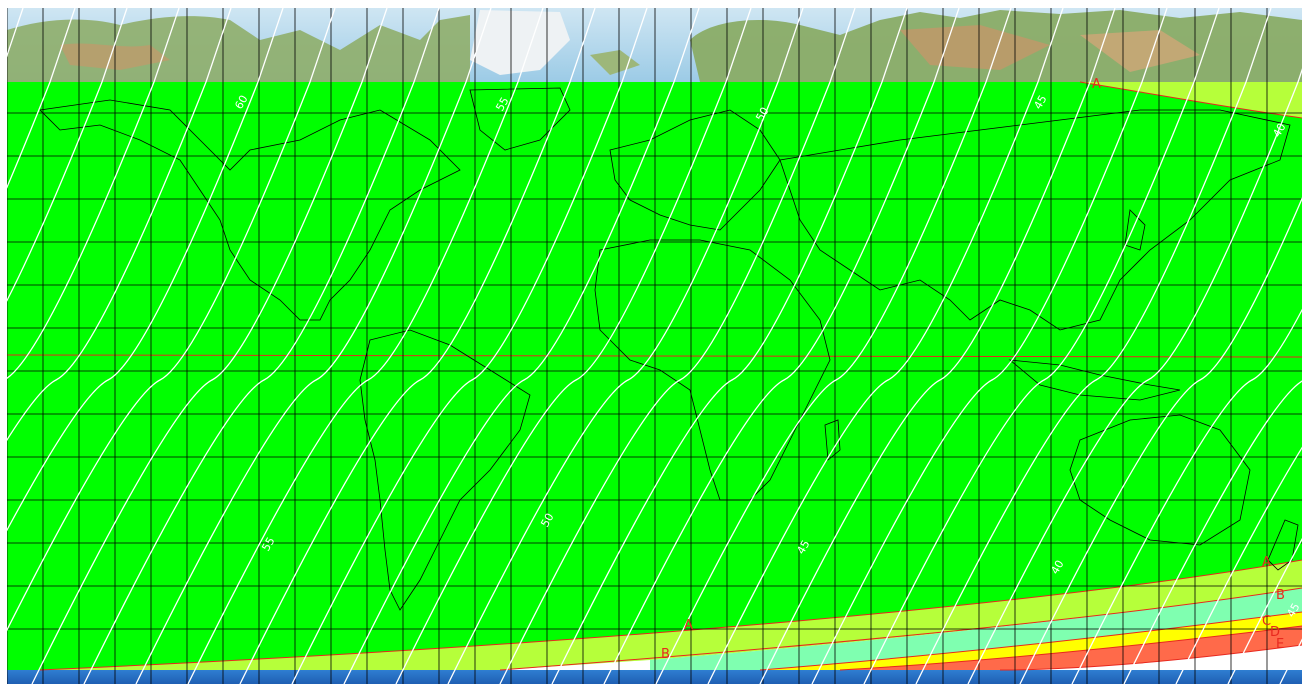 The height and width of the screenshot is (688, 1302). Describe the element at coordinates (1135, 230) in the screenshot. I see `japan-outline` at that location.